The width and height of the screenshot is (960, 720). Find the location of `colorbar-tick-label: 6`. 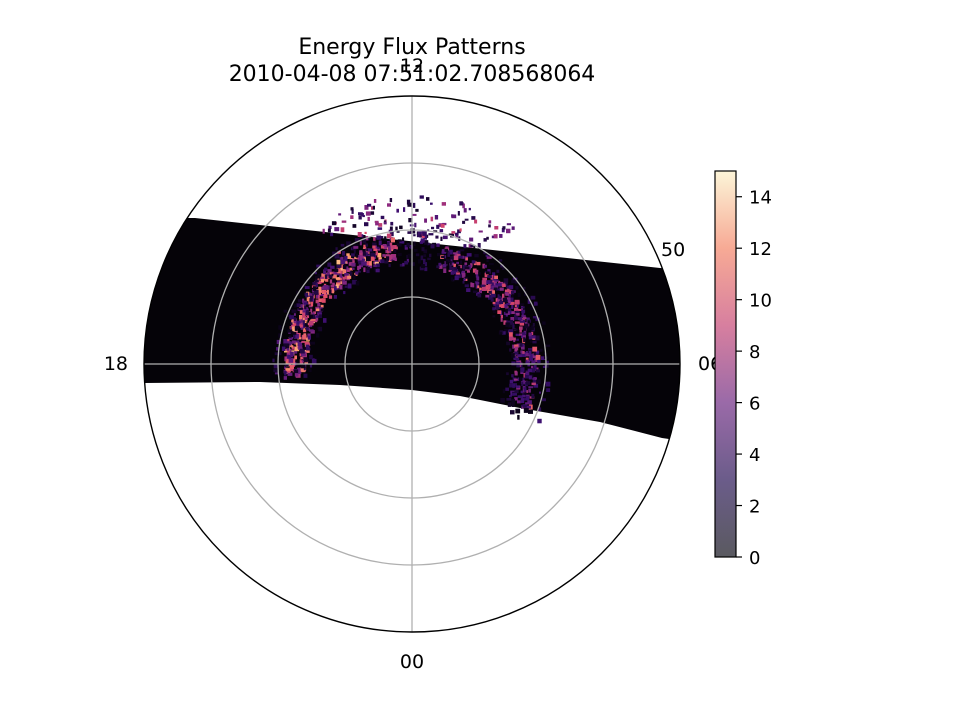

colorbar-tick-label: 6 is located at coordinates (754, 404).